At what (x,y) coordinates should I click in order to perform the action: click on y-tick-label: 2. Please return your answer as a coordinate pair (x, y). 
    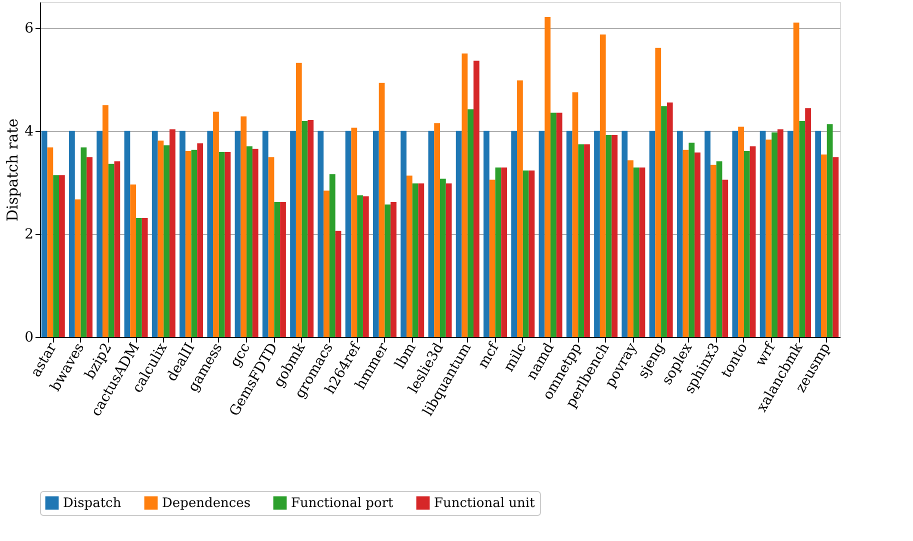
    Looking at the image, I should click on (29, 234).